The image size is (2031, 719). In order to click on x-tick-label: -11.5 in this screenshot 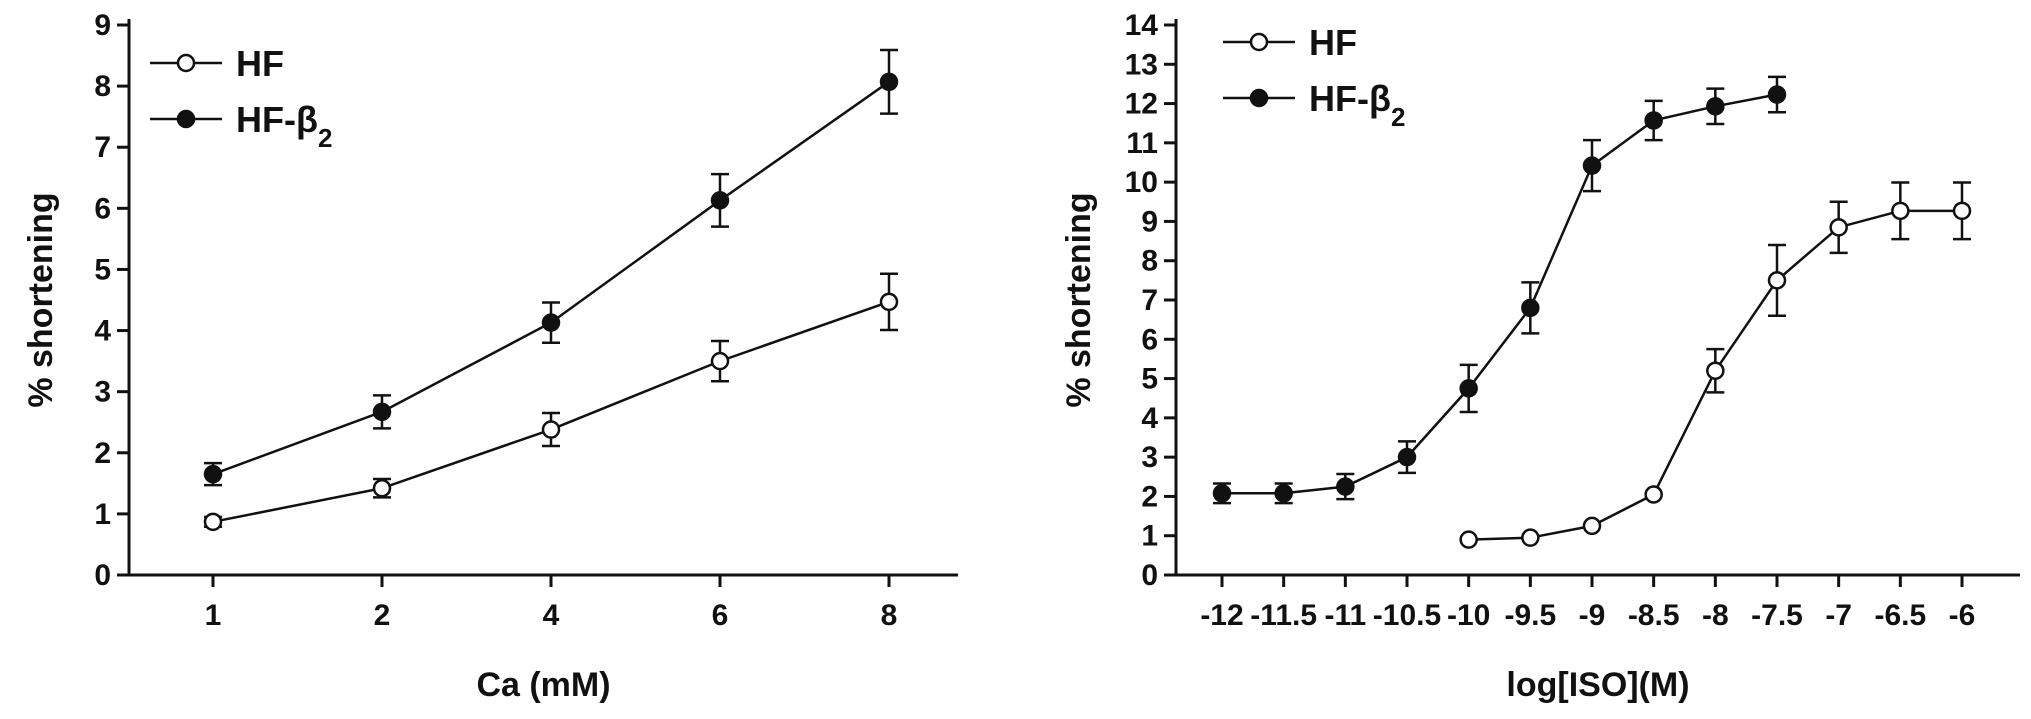, I will do `click(1283, 615)`.